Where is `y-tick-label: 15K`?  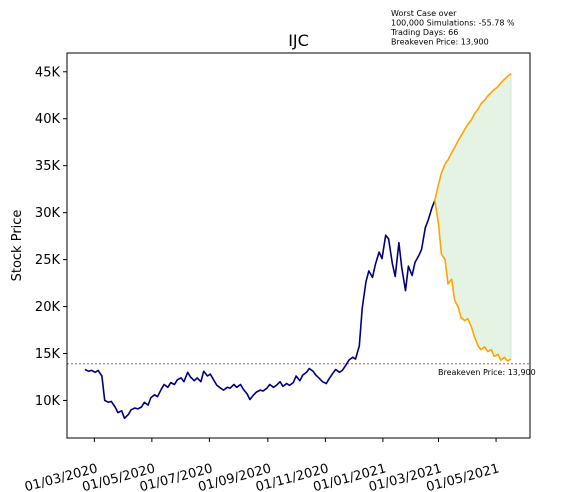
y-tick-label: 15K is located at coordinates (48, 354).